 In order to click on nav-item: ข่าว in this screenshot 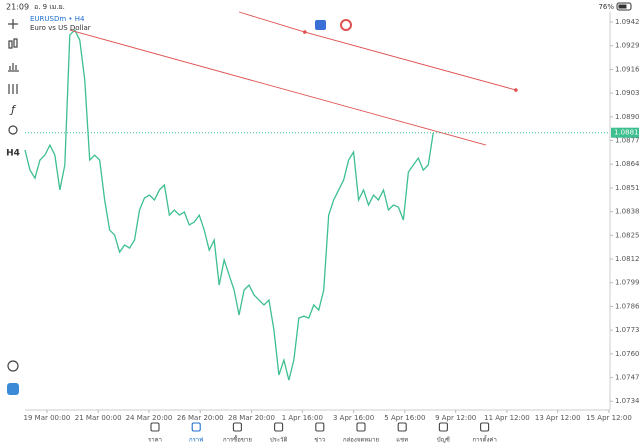, I will do `click(319, 433)`.